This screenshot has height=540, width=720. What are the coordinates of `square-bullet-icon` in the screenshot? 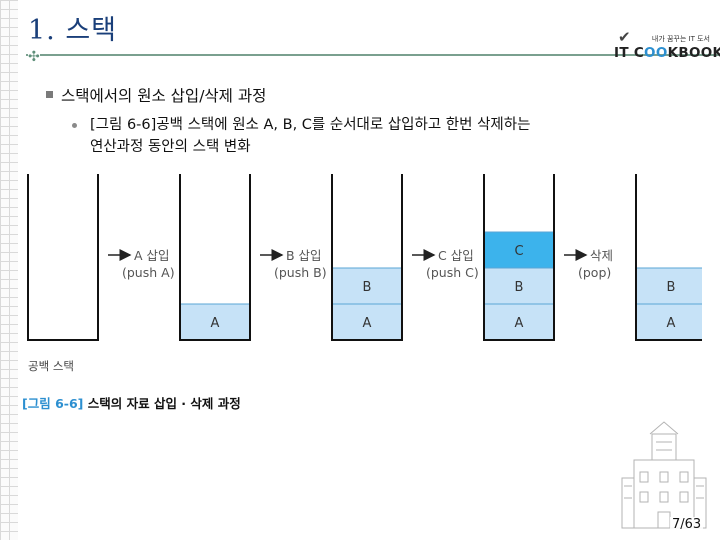 It's located at (49, 94).